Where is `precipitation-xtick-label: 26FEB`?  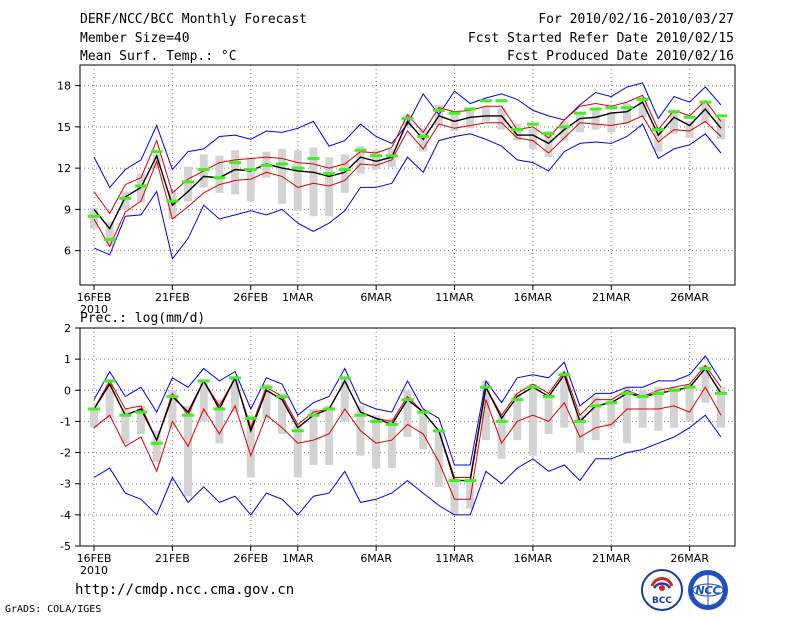 precipitation-xtick-label: 26FEB is located at coordinates (250, 558).